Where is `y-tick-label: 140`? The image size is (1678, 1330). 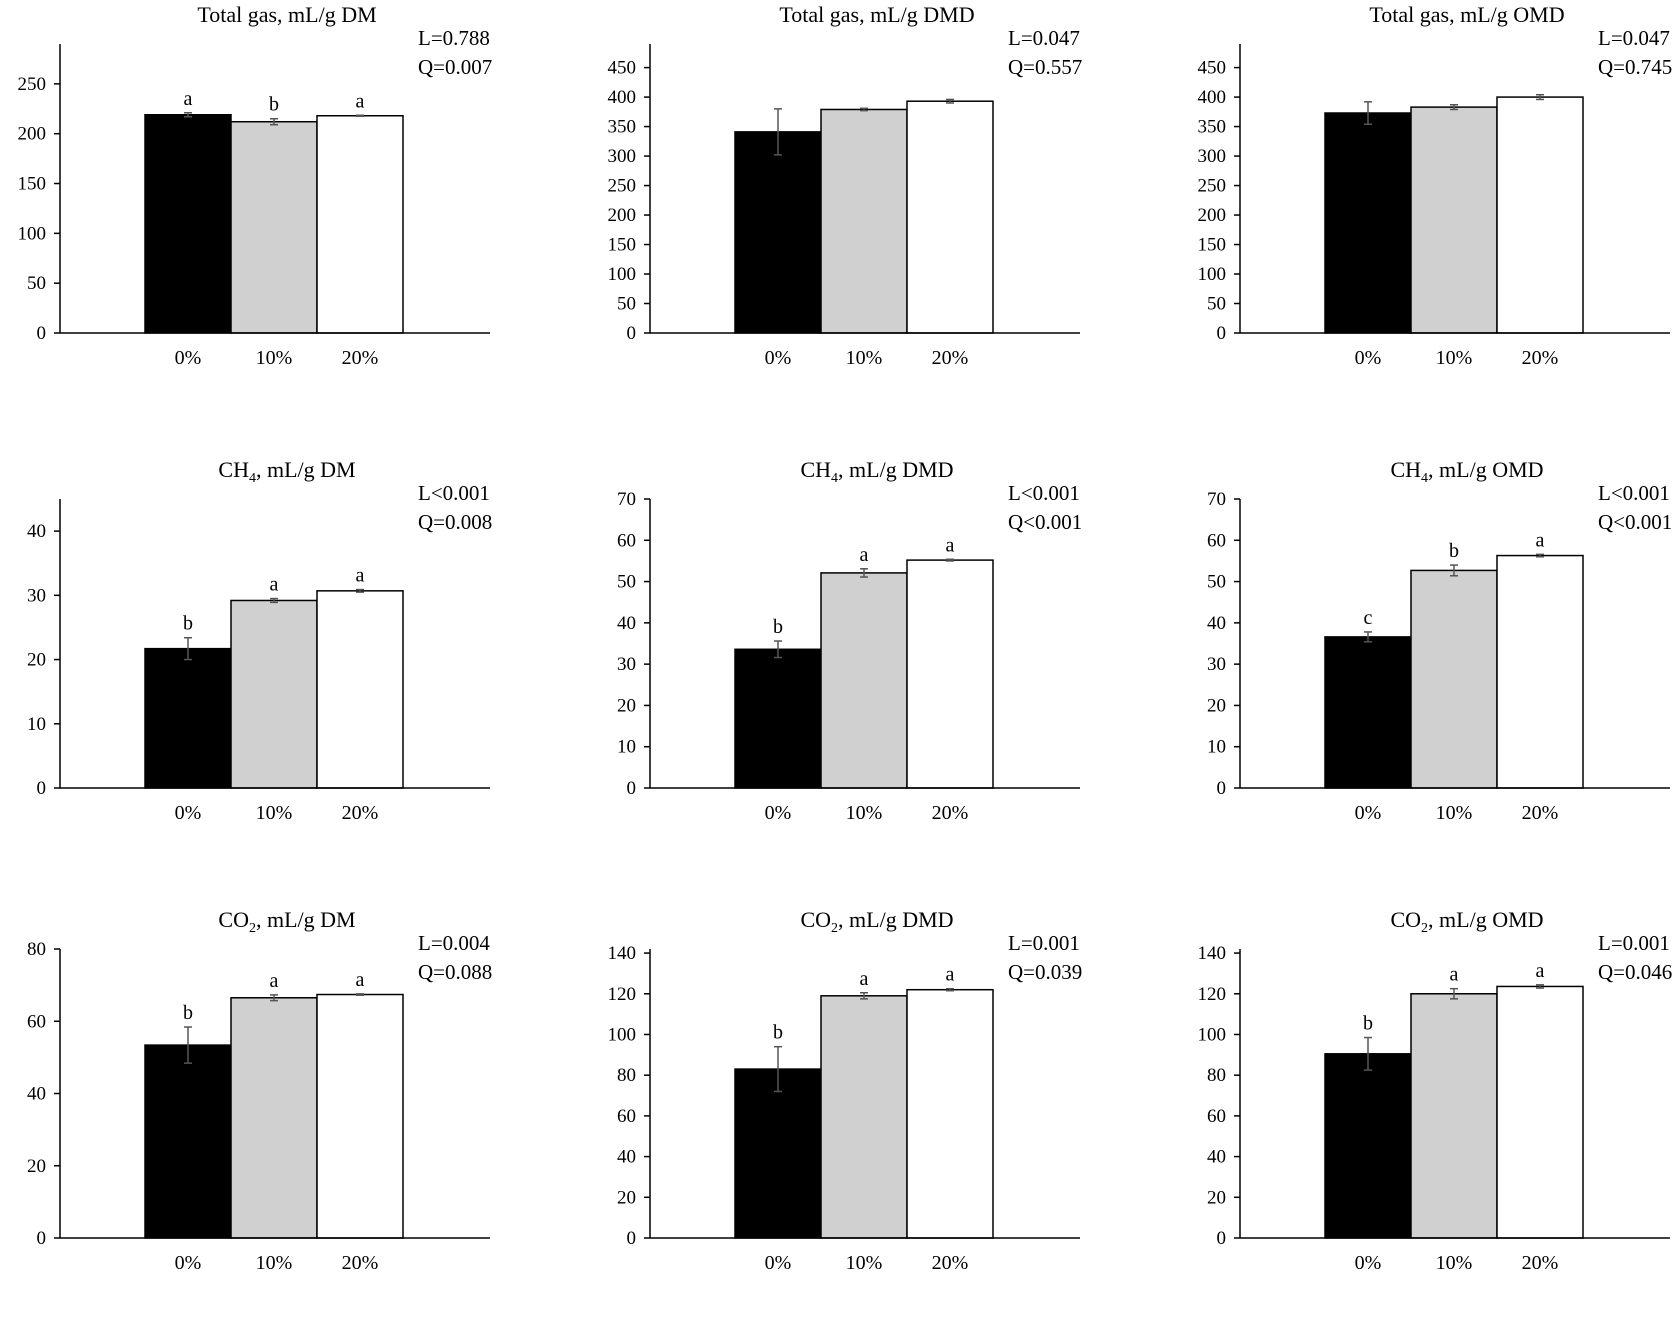 y-tick-label: 140 is located at coordinates (1212, 953).